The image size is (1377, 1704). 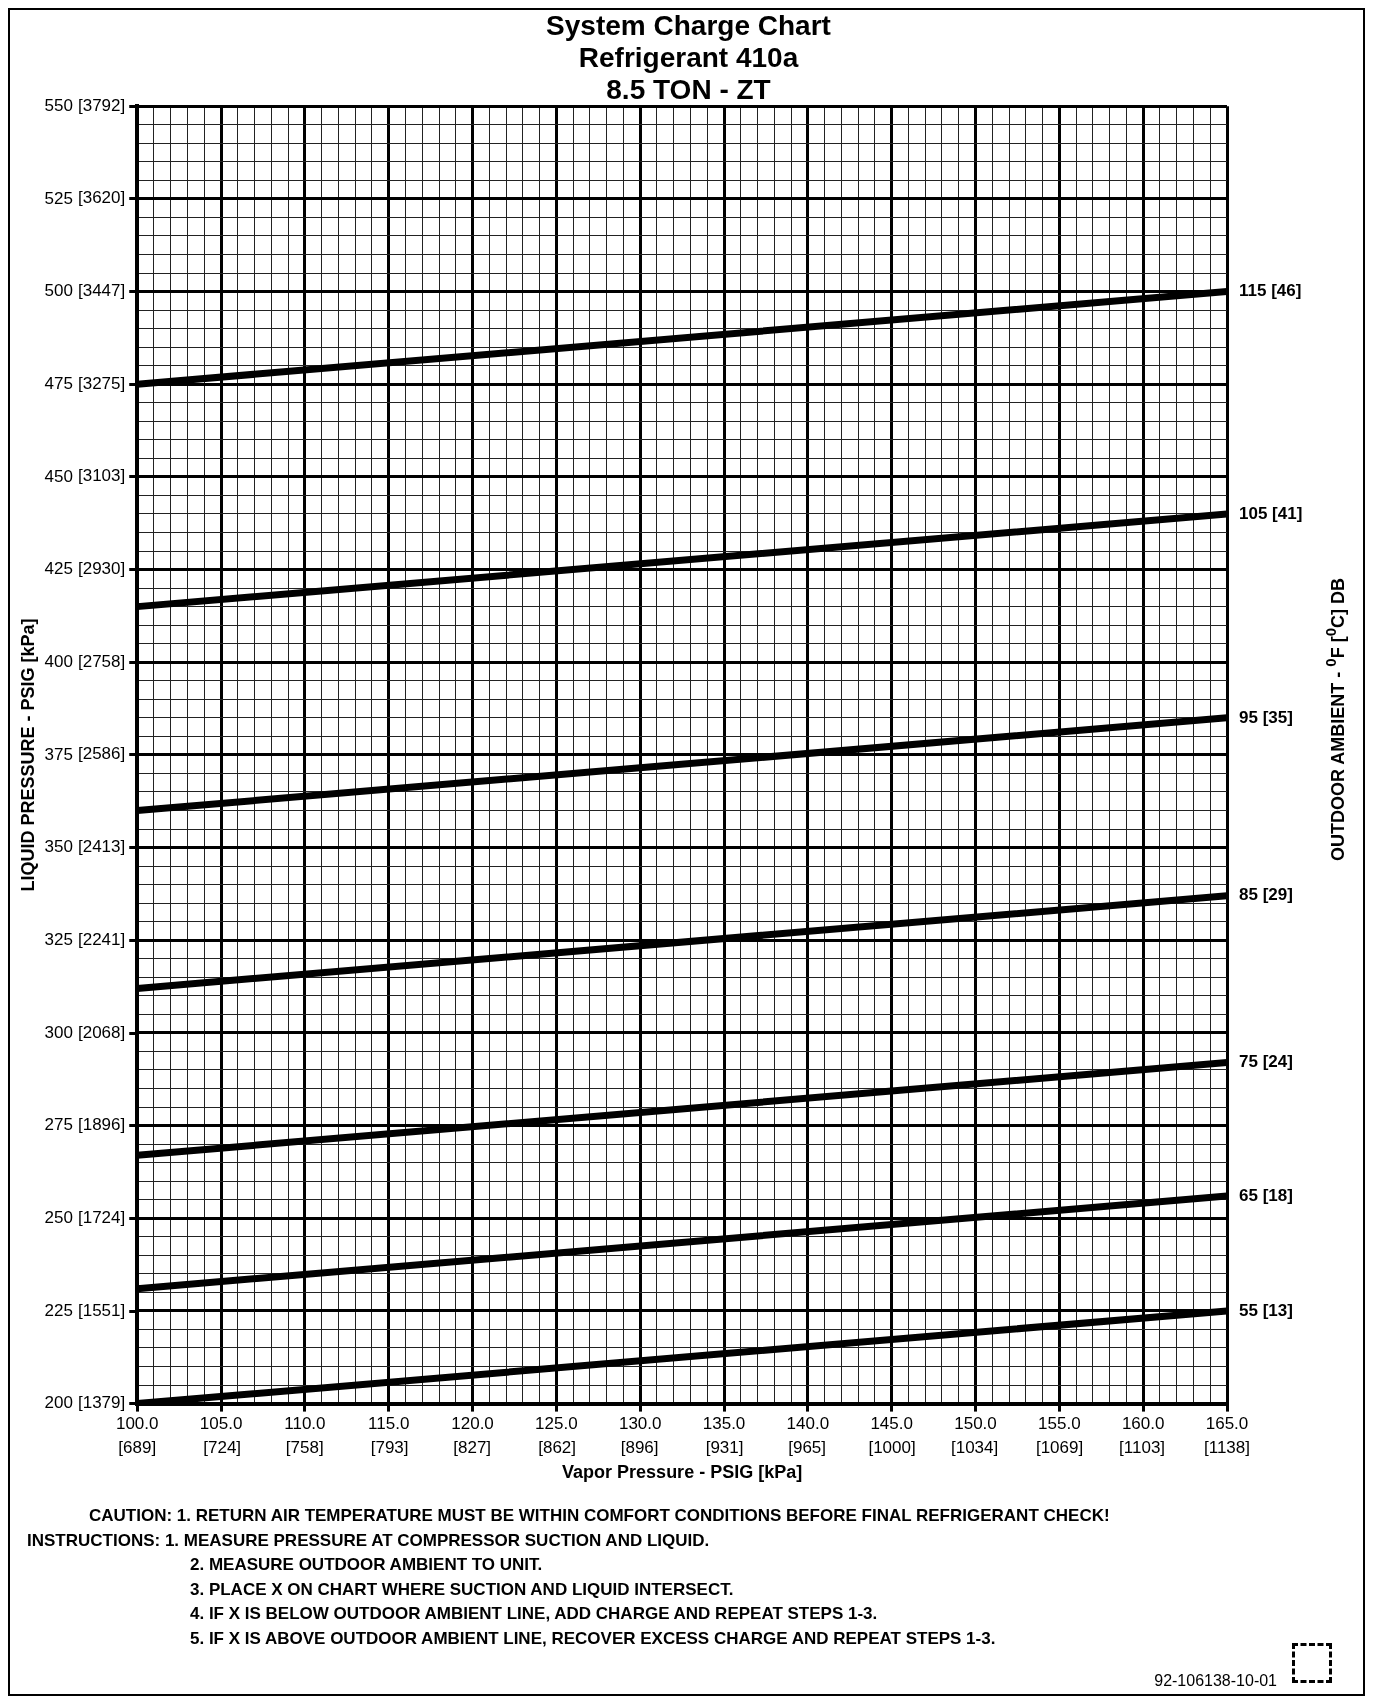 I want to click on text: CAUTION: 1. RETURN AIR TEMPERATURE MUST BE WITHIN COMFORT CONDITIONS BEFORE FINAL REFRIGERANT CHECK!, so click(x=599, y=1516).